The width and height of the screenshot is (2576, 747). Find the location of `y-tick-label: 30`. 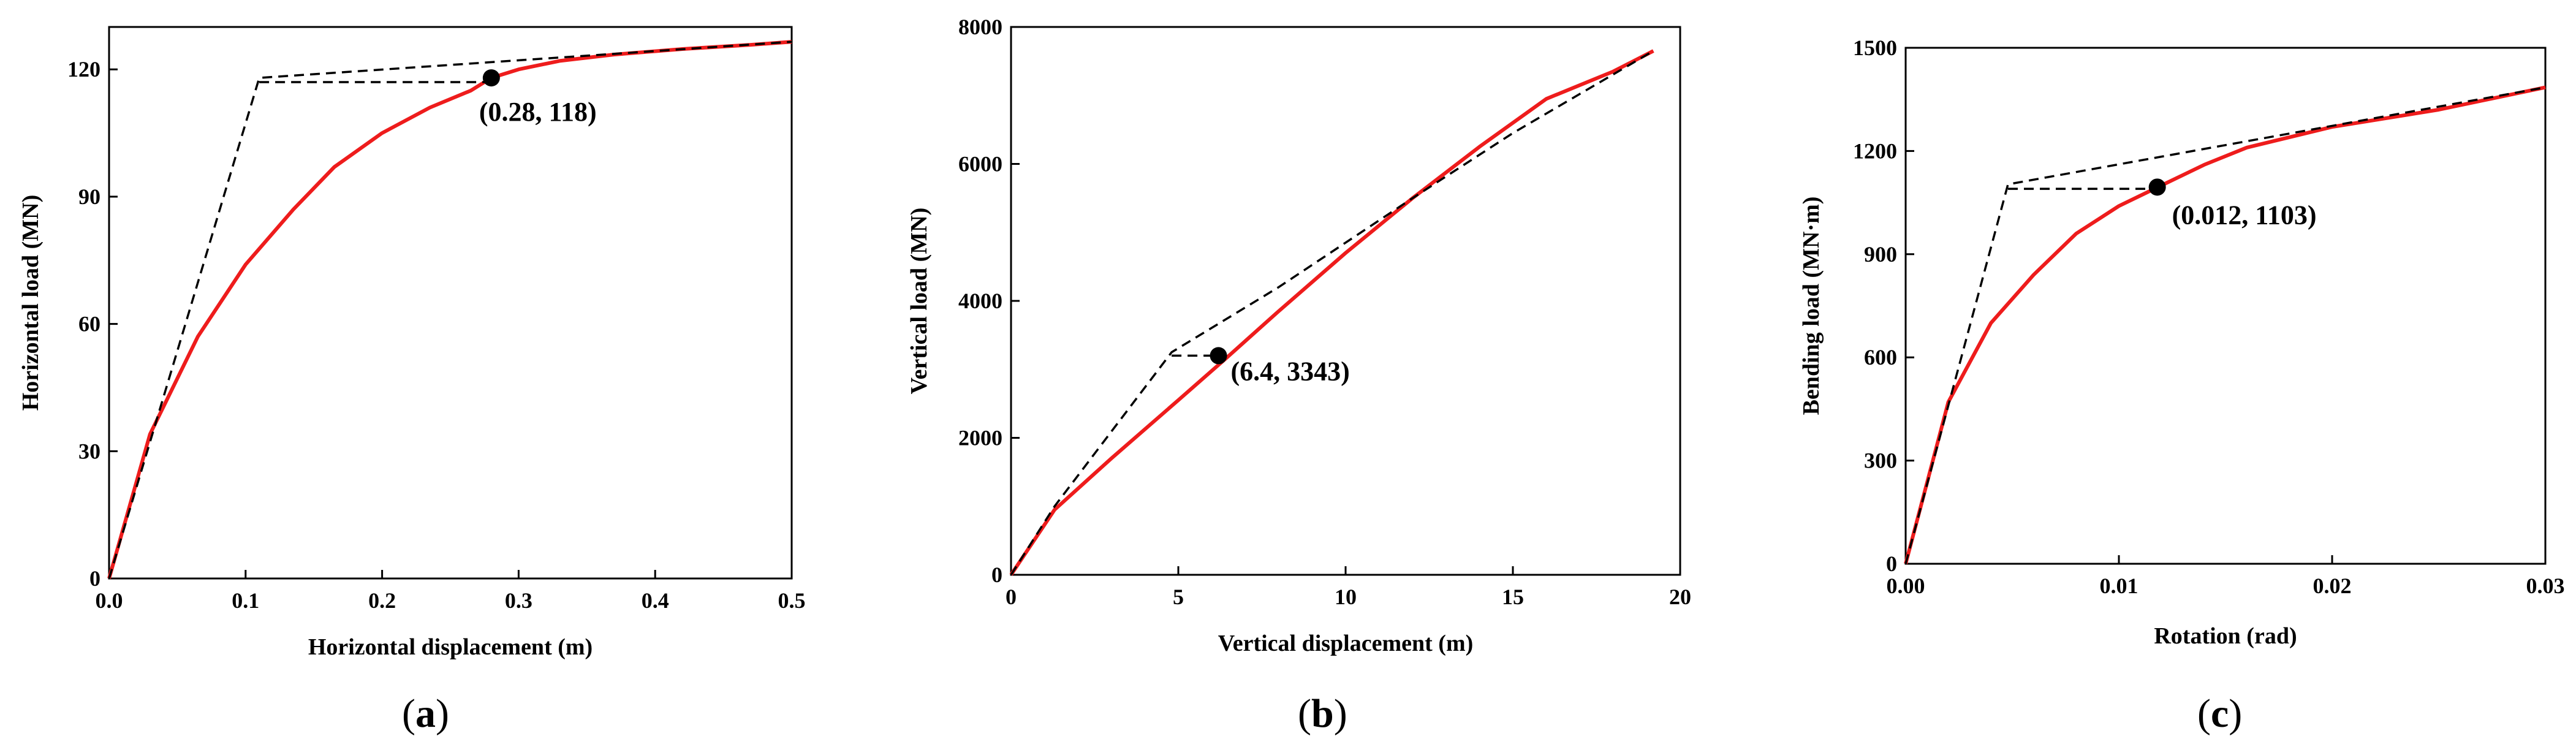

y-tick-label: 30 is located at coordinates (89, 451).